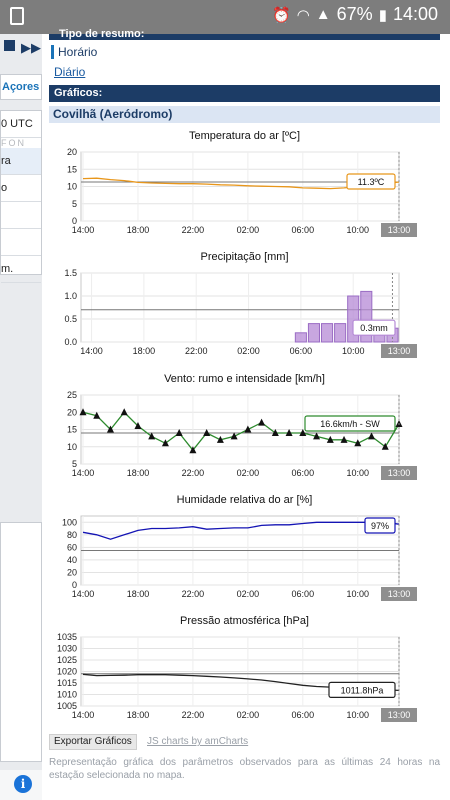 The width and height of the screenshot is (450, 800). Describe the element at coordinates (281, 15) in the screenshot. I see `alarm-icon: ⏰` at that location.